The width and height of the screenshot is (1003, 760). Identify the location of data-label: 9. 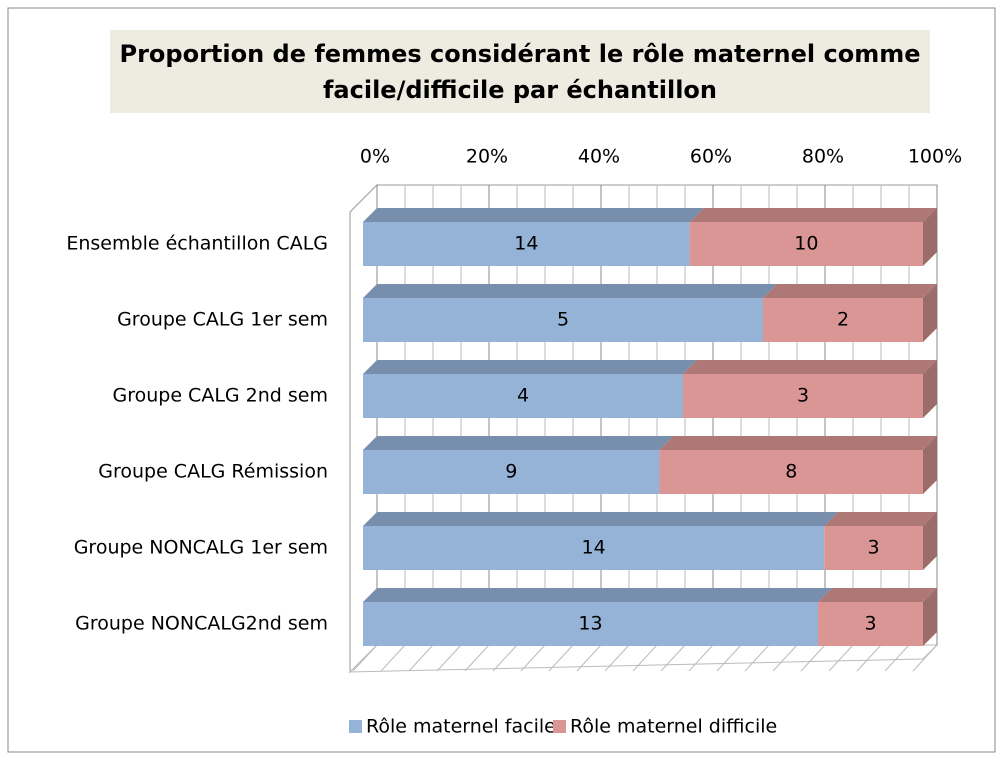
(511, 472).